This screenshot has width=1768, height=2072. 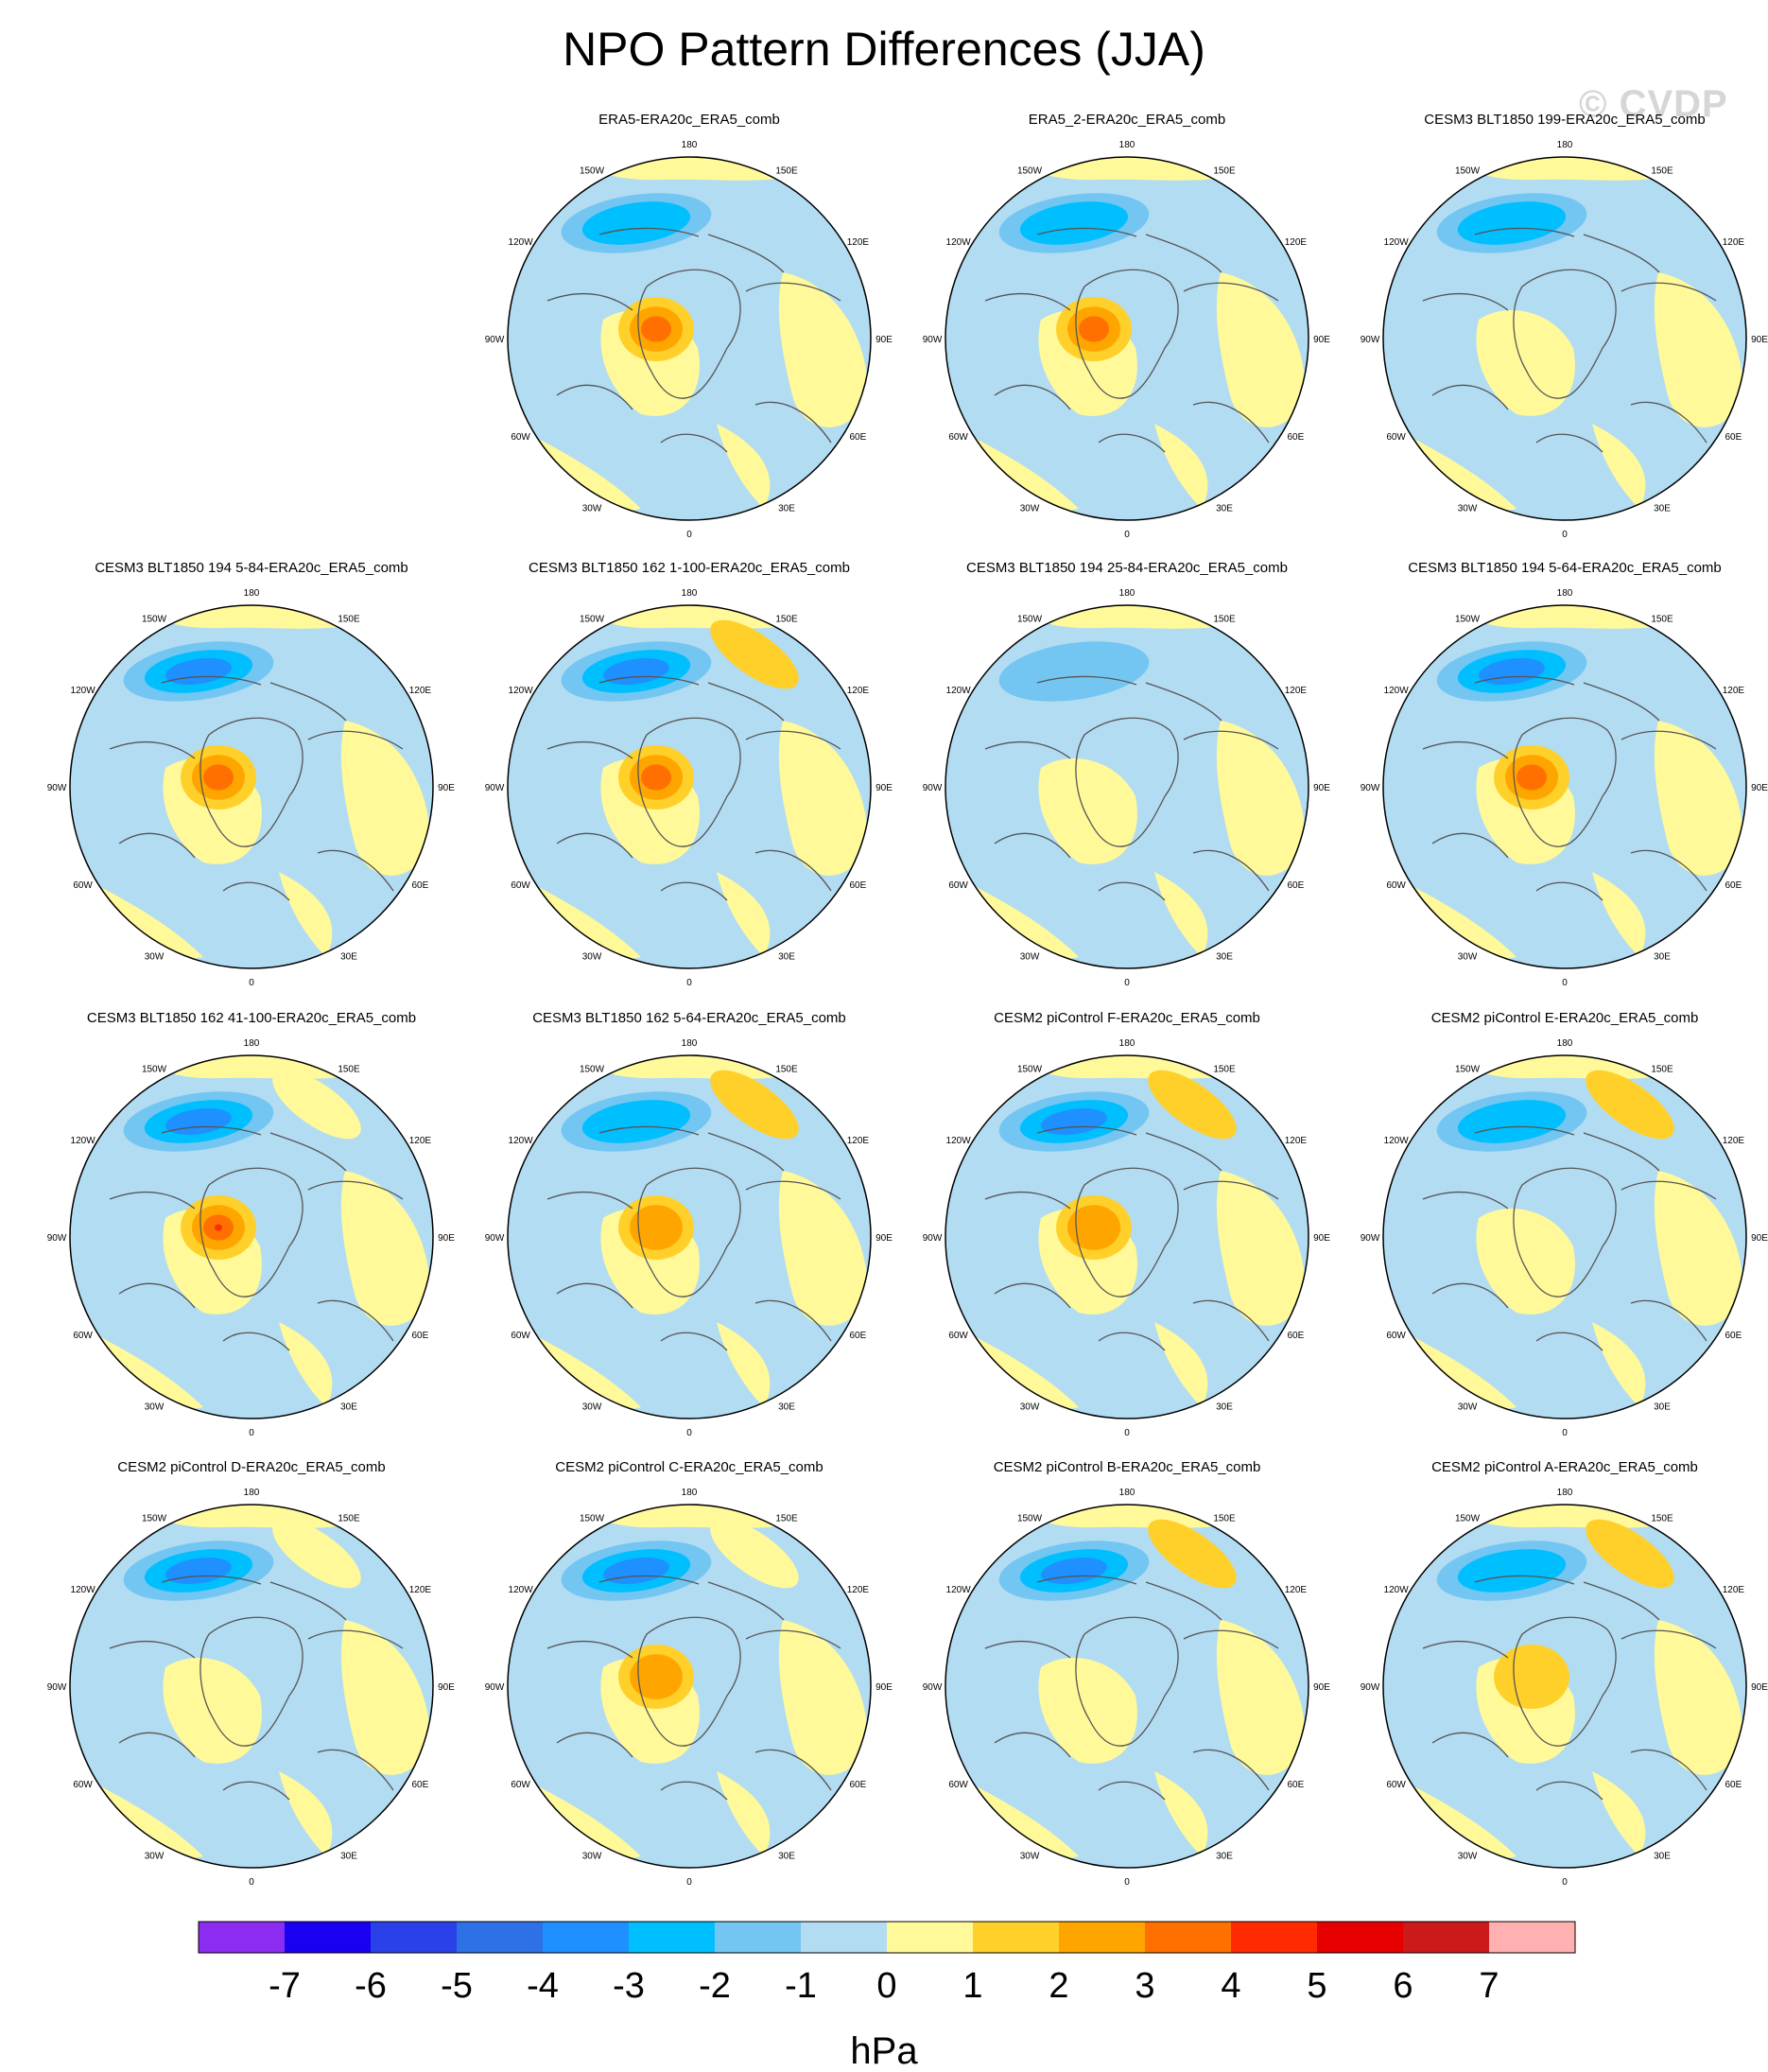 I want to click on colorbar-tick-label: 4, so click(x=1230, y=1986).